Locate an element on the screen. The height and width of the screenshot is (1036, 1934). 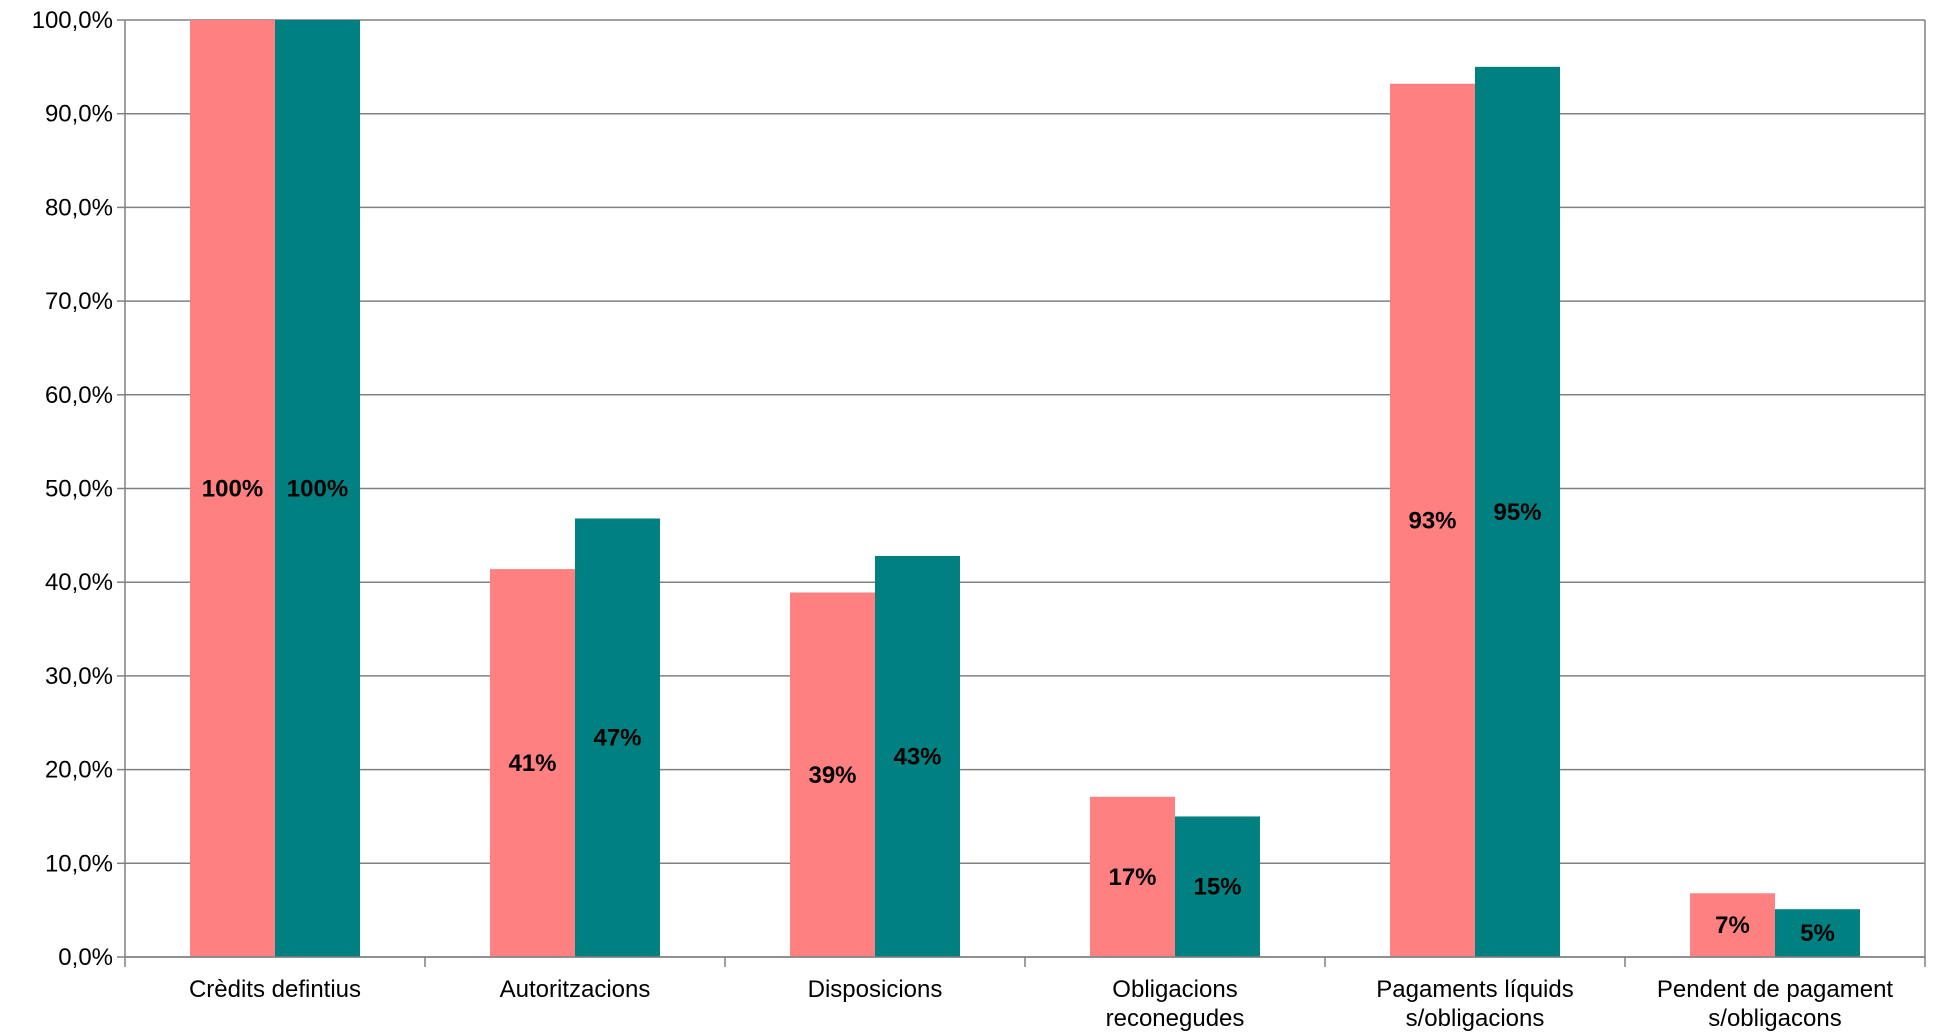
x-tick-label: Pendent de pagament is located at coordinates (1775, 989).